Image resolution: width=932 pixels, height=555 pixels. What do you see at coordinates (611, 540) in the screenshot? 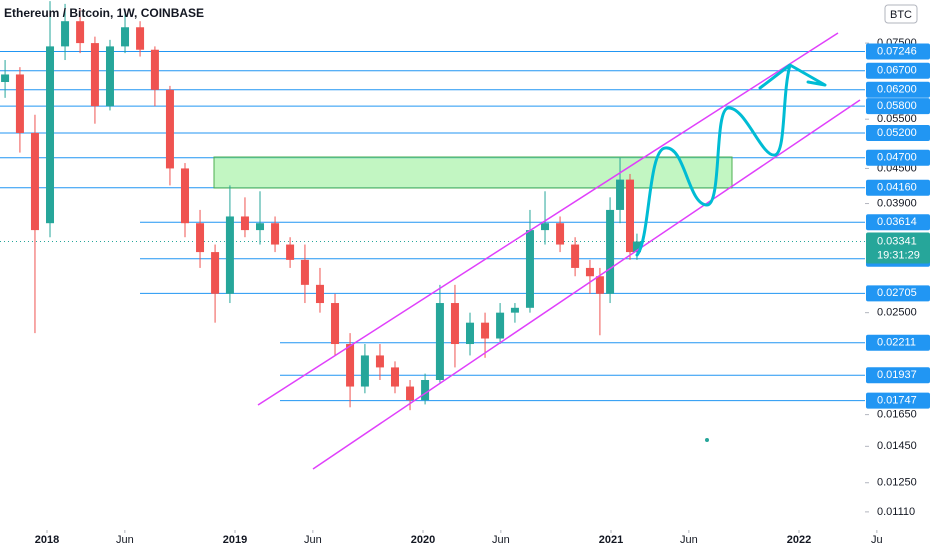
I see `x-tick-label: 2021` at bounding box center [611, 540].